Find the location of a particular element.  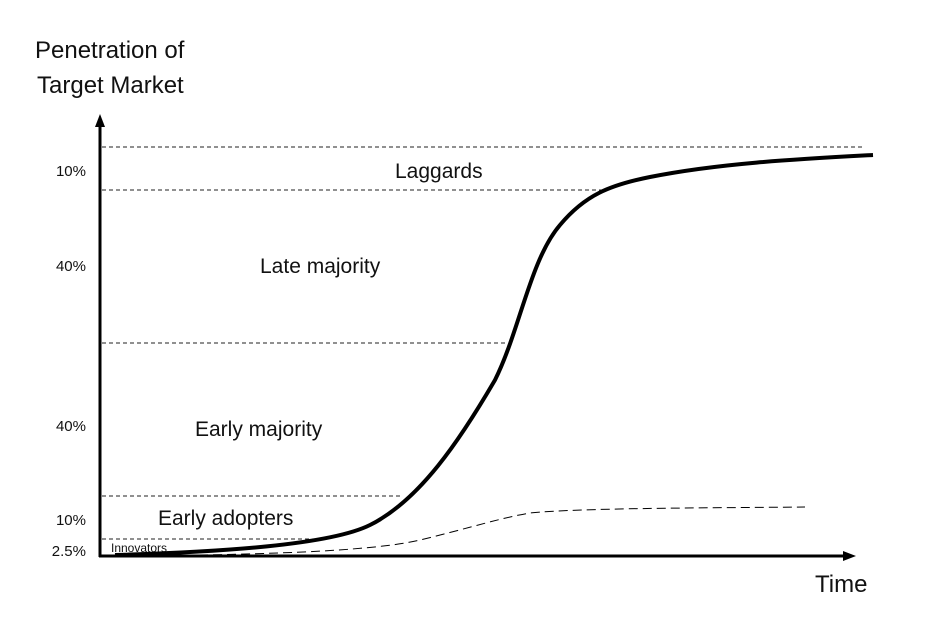

share-early-adopters: 10% is located at coordinates (71, 520).